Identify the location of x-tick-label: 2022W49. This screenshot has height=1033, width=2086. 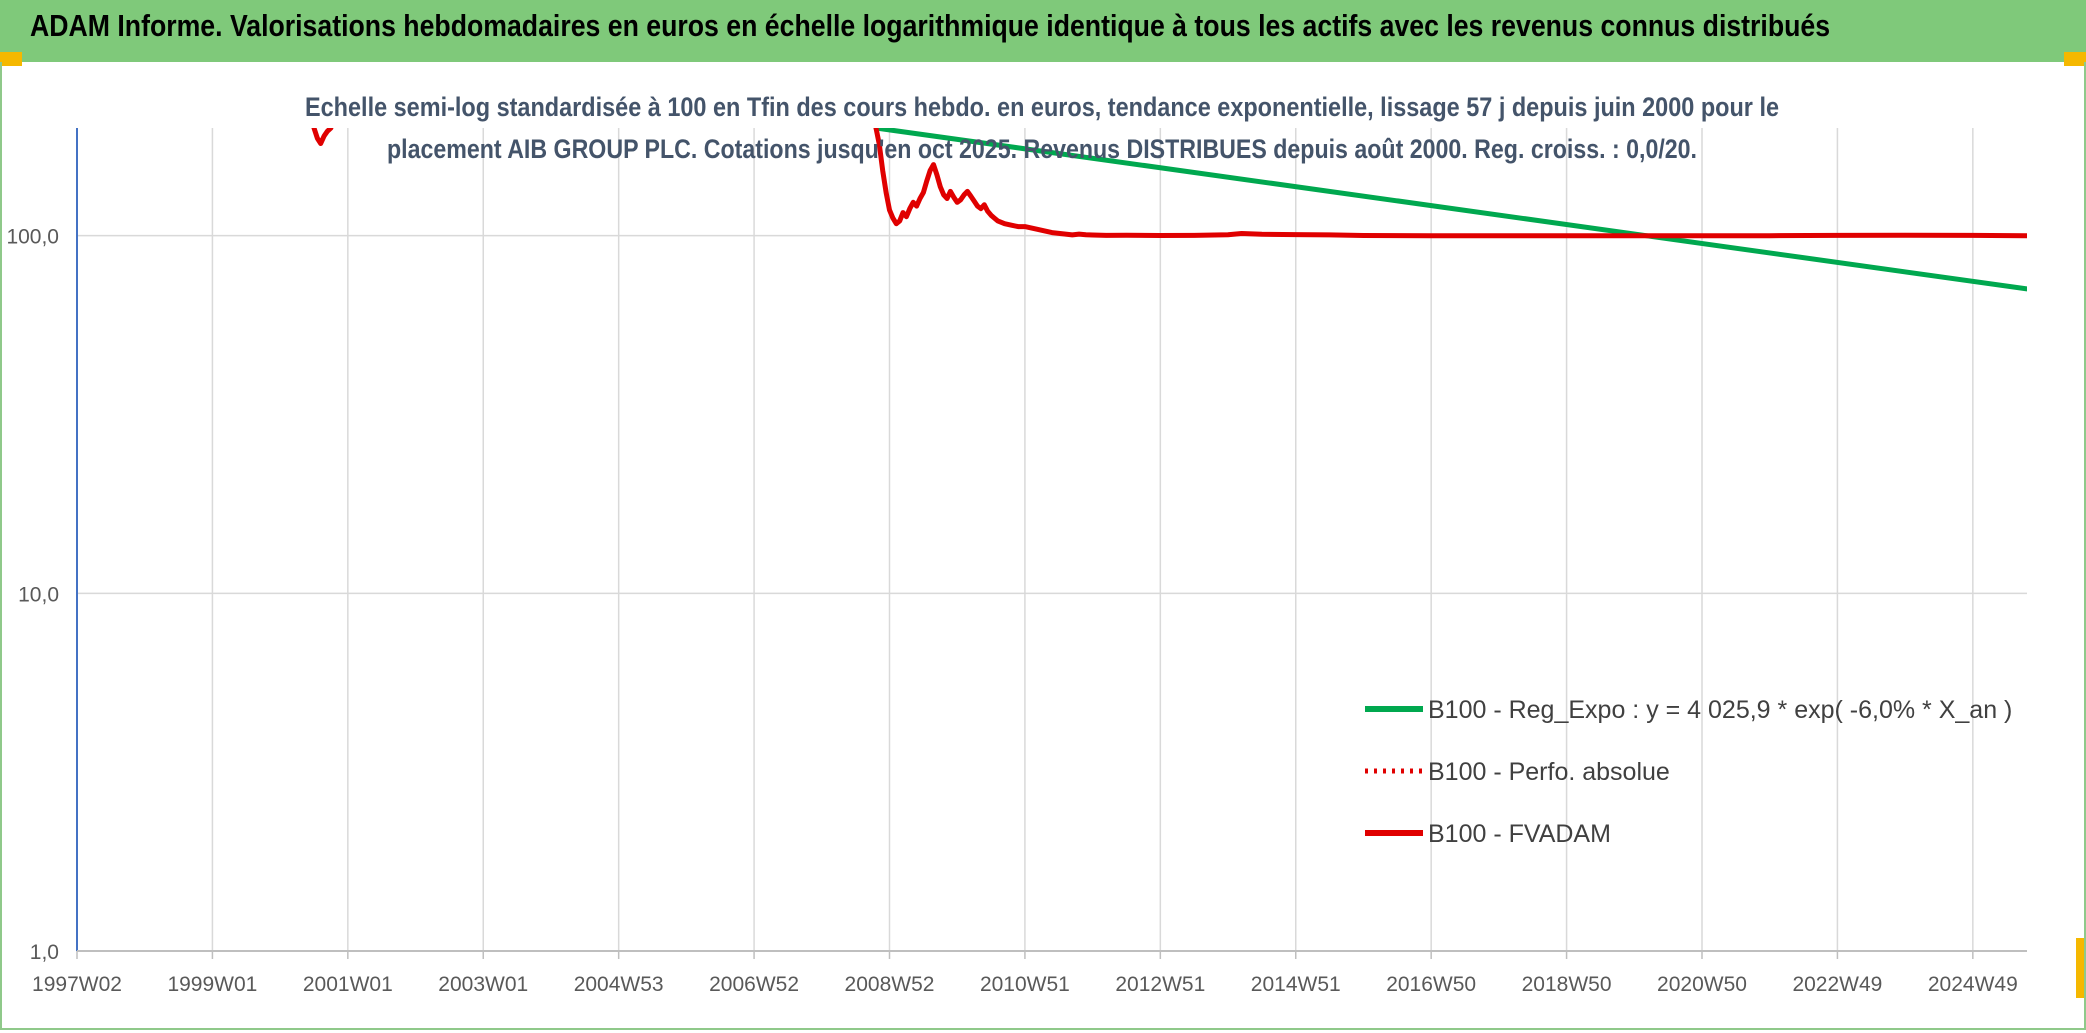
(1837, 984).